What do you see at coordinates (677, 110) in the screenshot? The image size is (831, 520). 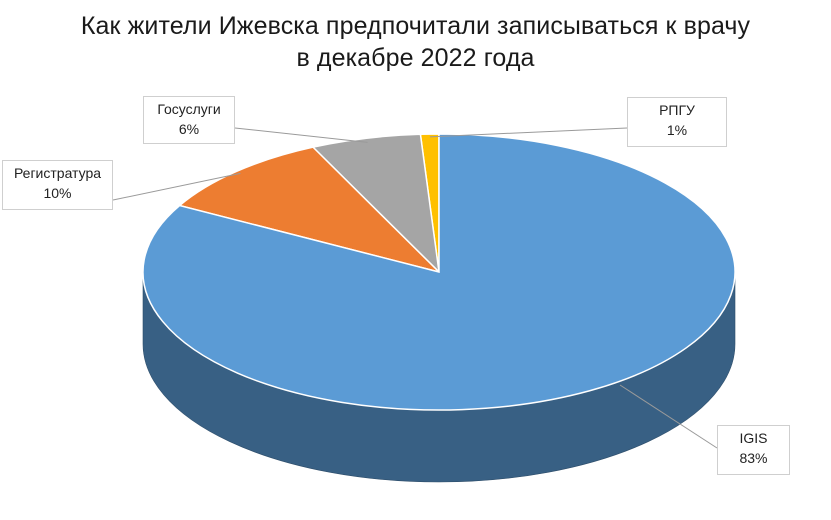 I see `label-rpgu-name: РПГУ` at bounding box center [677, 110].